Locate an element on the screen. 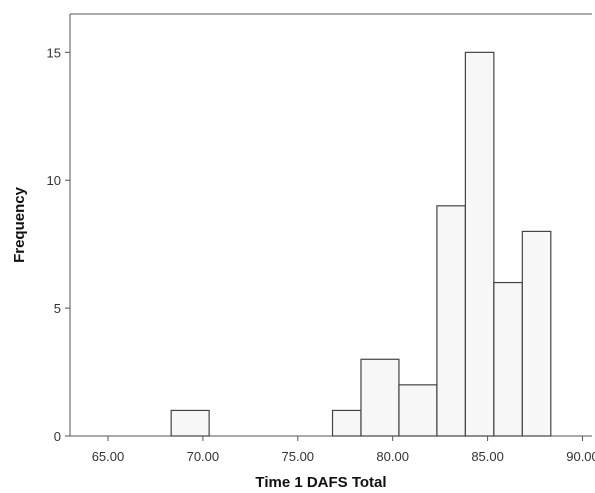 The height and width of the screenshot is (493, 595). y-tick-label: 5 is located at coordinates (57, 308).